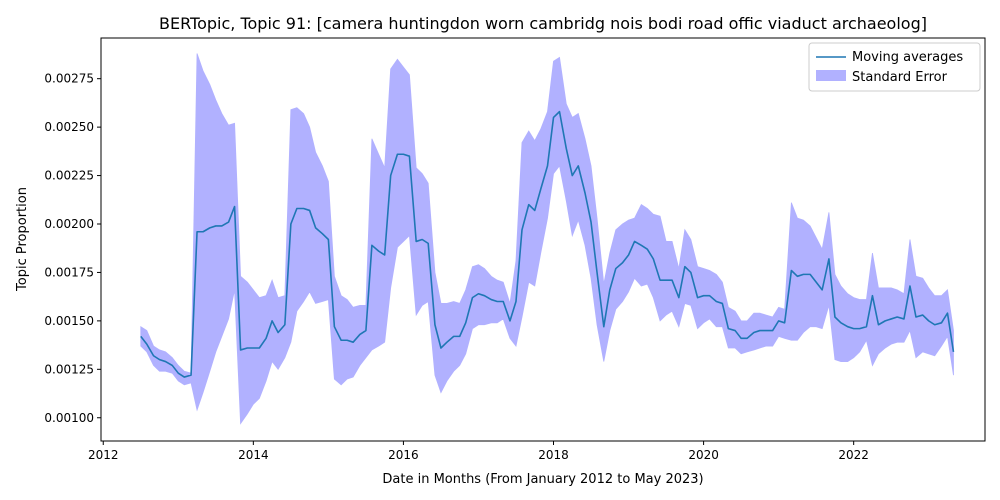 This screenshot has height=500, width=1000. Describe the element at coordinates (831, 75) in the screenshot. I see `legend-area-swatch` at that location.